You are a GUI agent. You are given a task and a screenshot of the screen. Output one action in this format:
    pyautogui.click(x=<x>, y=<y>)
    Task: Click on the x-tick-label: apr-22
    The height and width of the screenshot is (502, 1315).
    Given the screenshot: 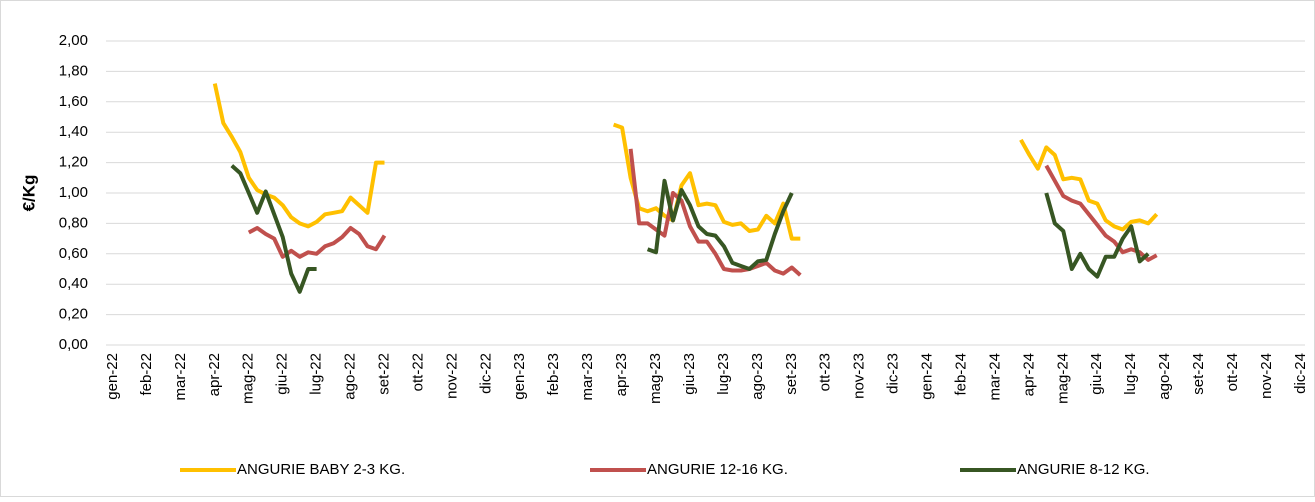 What is the action you would take?
    pyautogui.click(x=214, y=374)
    